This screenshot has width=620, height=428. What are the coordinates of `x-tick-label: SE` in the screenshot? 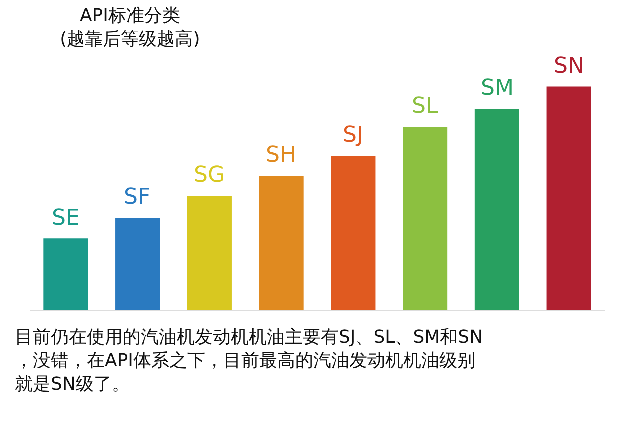 It's located at (66, 218).